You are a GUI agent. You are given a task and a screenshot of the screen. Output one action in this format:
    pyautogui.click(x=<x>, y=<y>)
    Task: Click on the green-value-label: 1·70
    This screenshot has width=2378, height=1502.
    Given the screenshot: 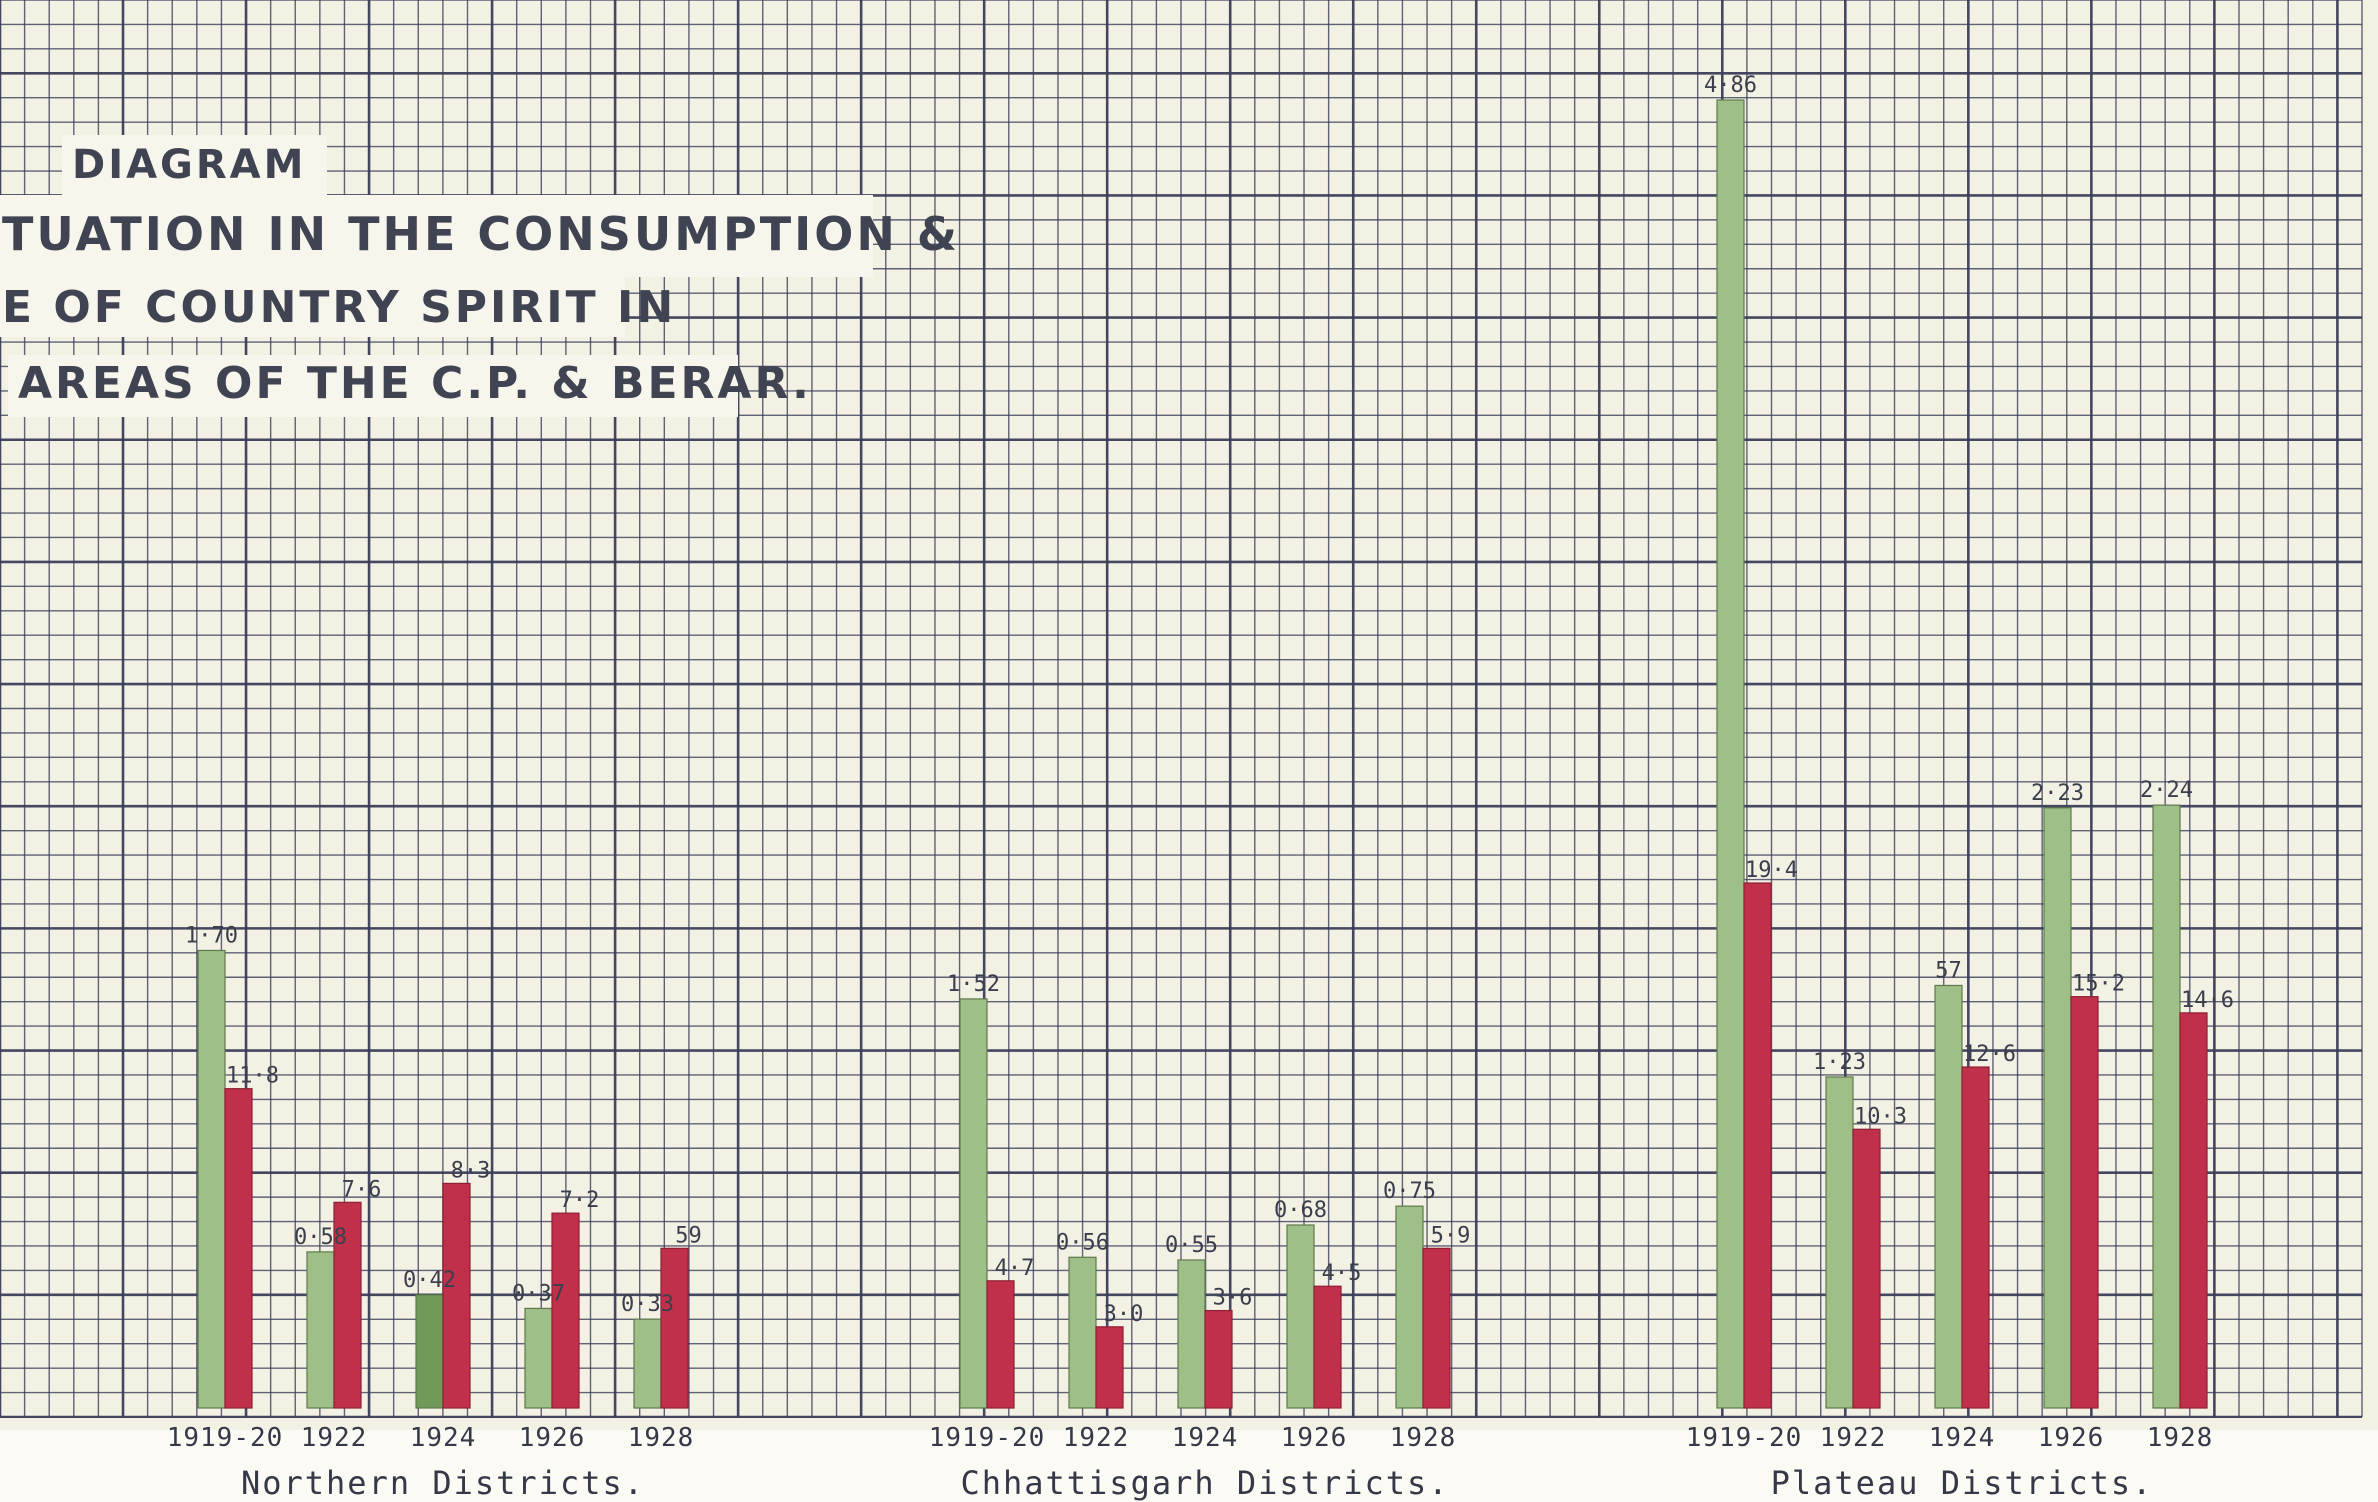 What is the action you would take?
    pyautogui.click(x=211, y=935)
    